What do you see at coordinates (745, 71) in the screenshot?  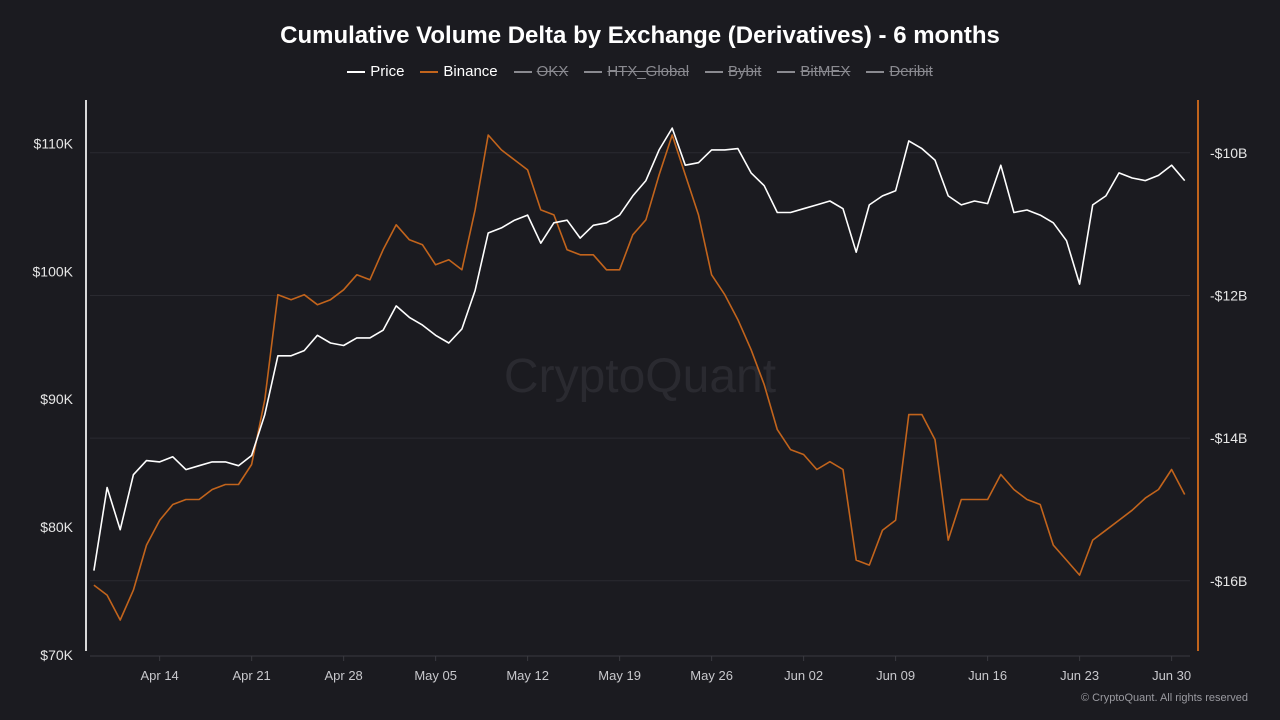 I see `legend-label: Bybit` at bounding box center [745, 71].